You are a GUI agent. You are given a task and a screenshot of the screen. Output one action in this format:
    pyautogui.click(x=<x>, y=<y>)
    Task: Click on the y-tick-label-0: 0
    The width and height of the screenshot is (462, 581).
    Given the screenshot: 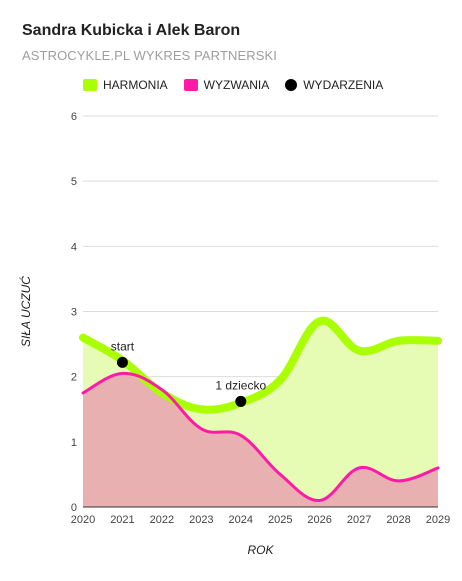 What is the action you would take?
    pyautogui.click(x=74, y=508)
    